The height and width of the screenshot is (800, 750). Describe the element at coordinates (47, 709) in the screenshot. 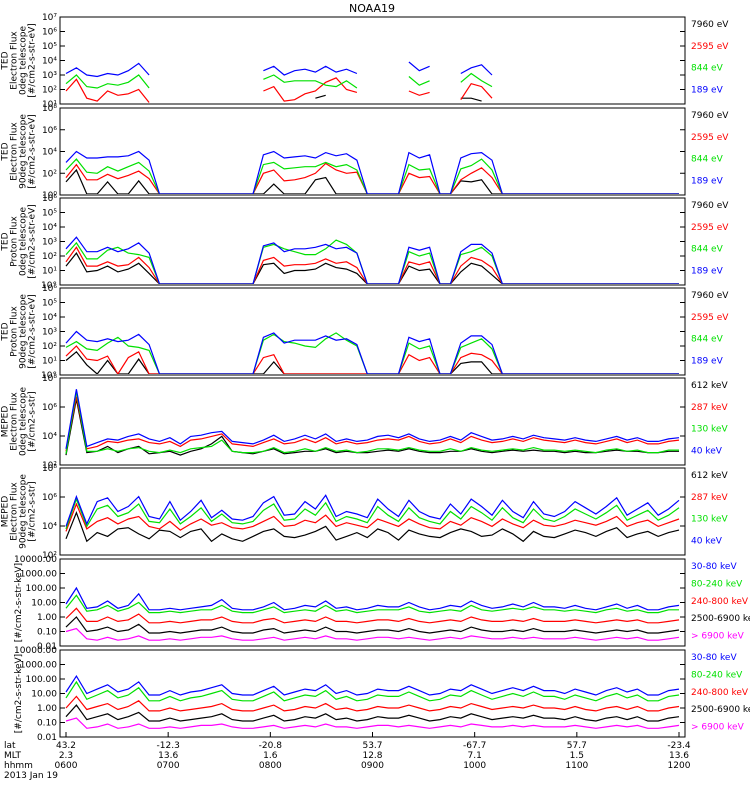

I see `y-tick-label: 1.00` at that location.